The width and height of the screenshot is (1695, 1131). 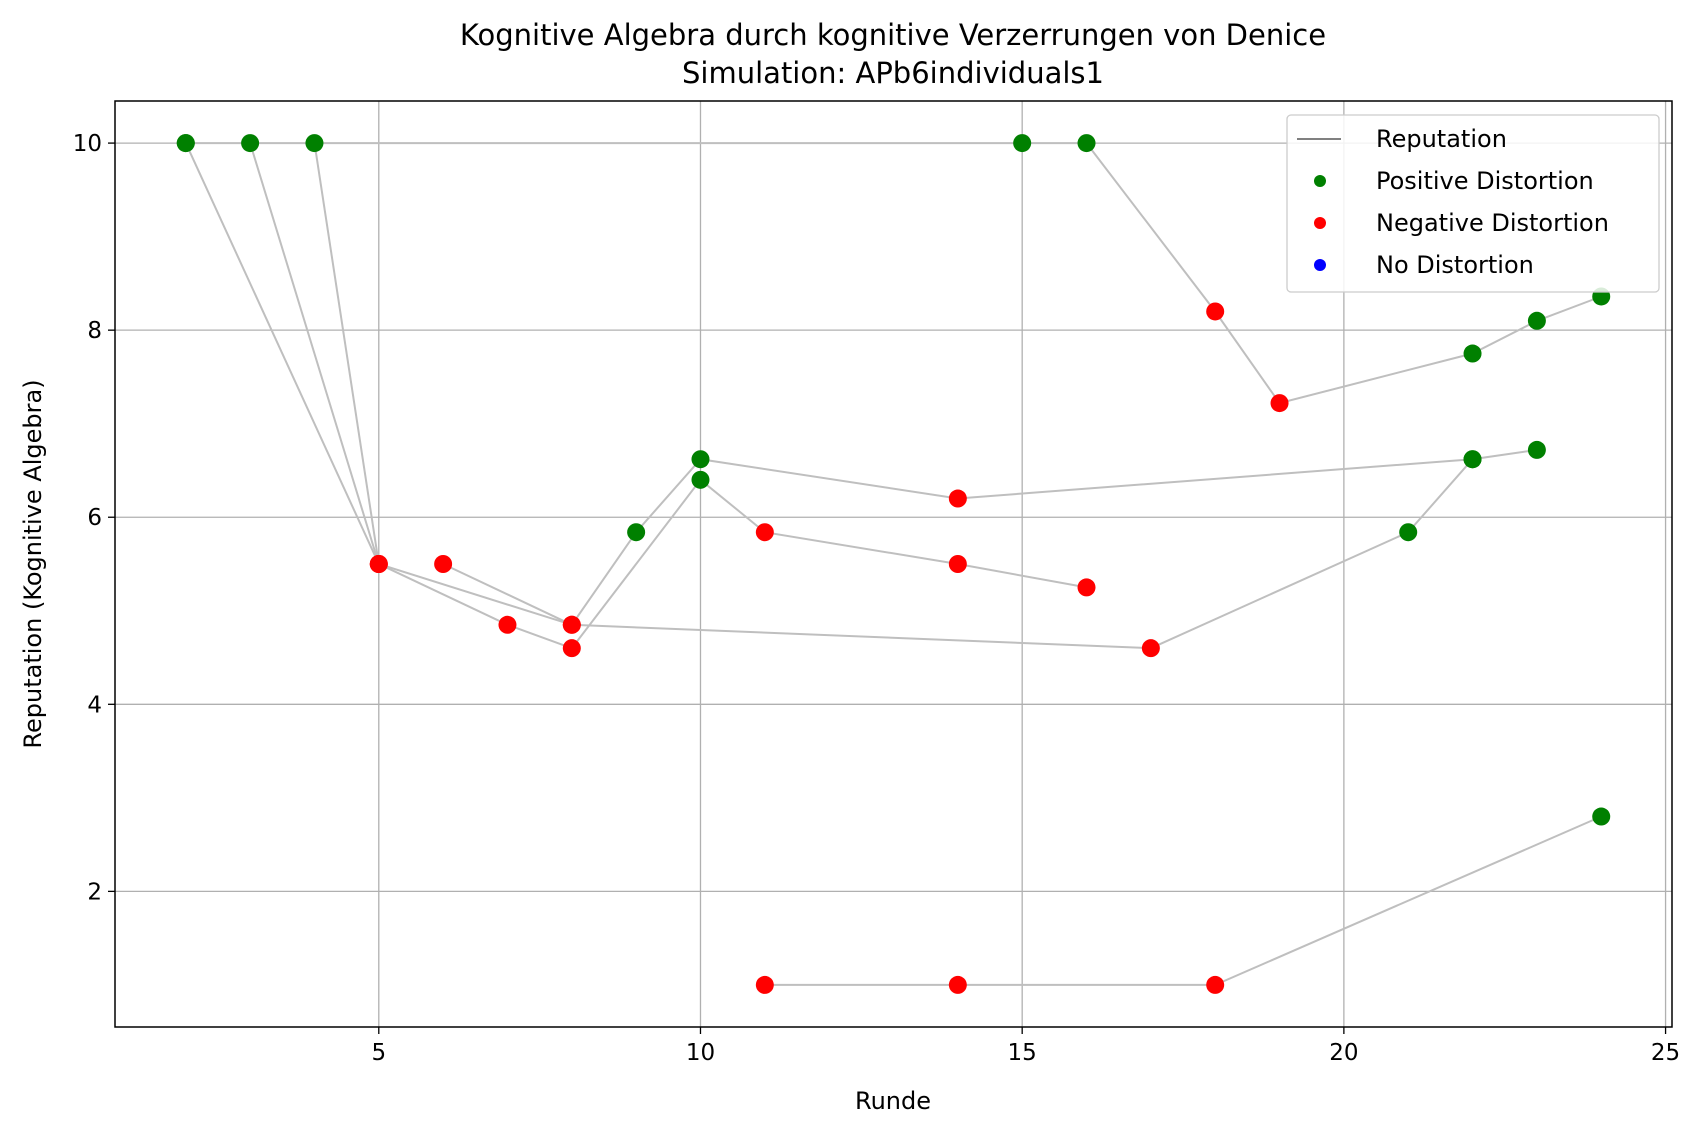 What do you see at coordinates (94, 705) in the screenshot?
I see `y-tick-label: 4` at bounding box center [94, 705].